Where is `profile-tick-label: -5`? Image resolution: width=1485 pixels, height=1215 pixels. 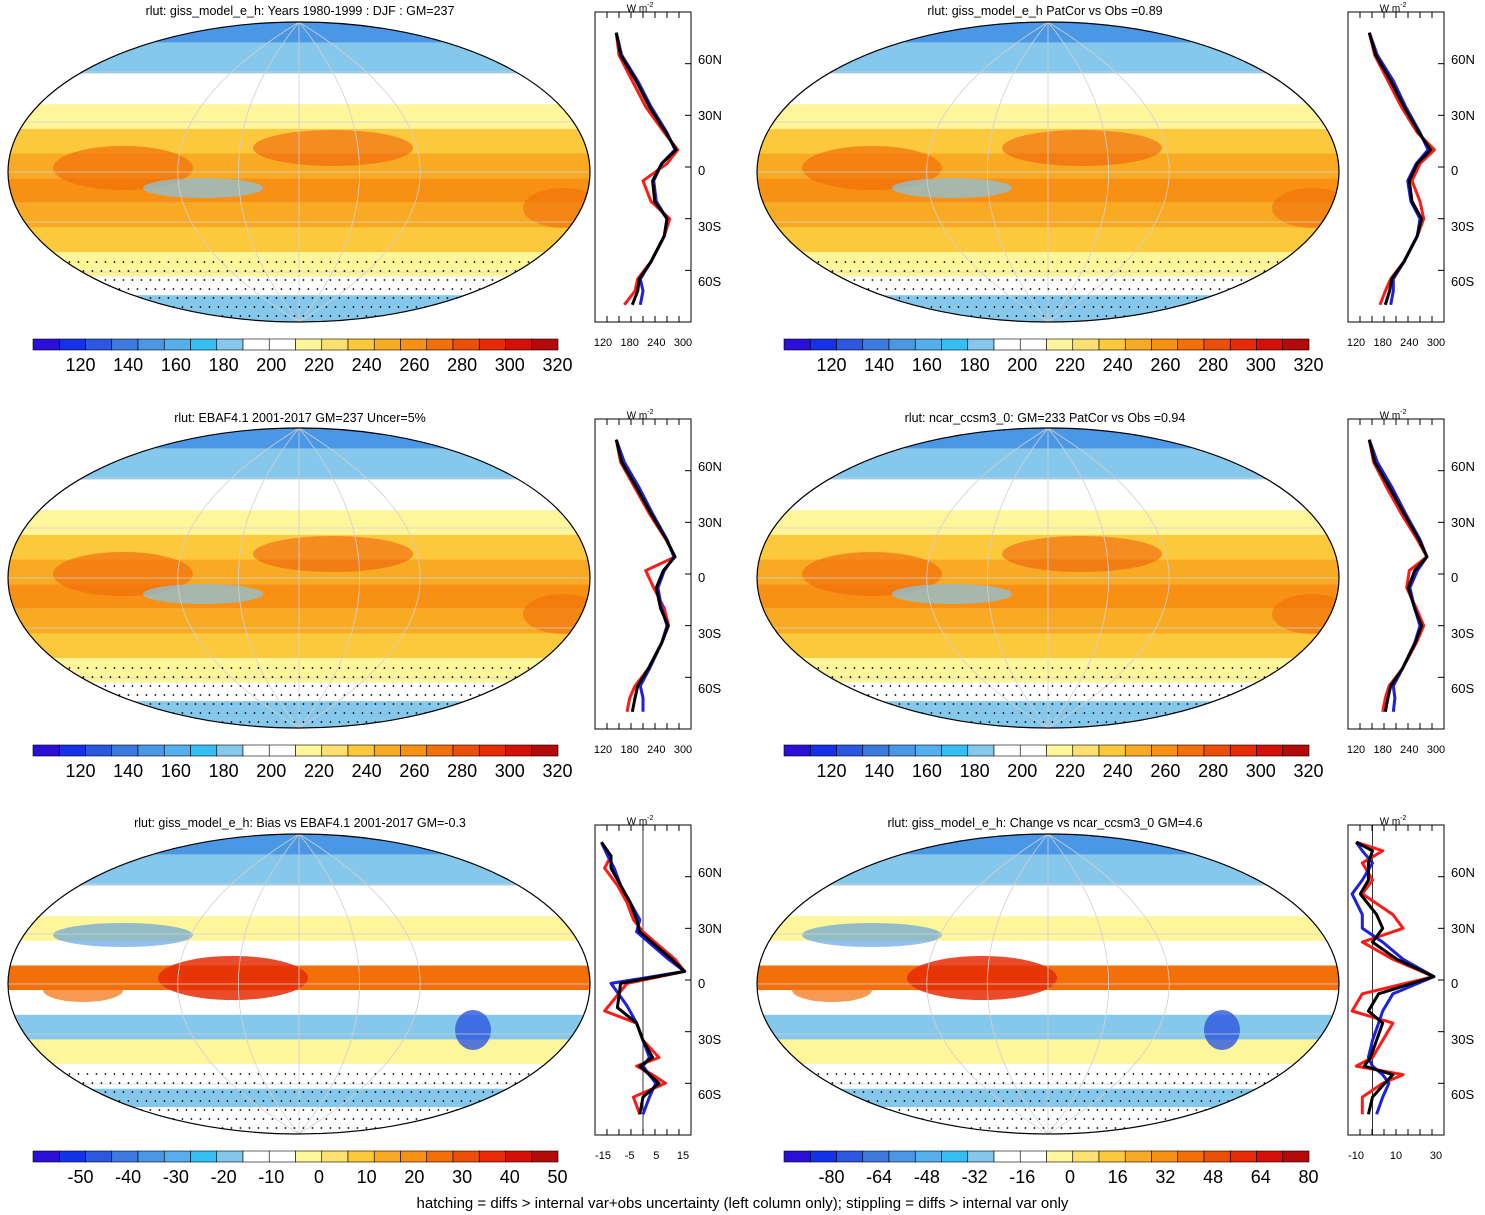
profile-tick-label: -5 is located at coordinates (629, 1156).